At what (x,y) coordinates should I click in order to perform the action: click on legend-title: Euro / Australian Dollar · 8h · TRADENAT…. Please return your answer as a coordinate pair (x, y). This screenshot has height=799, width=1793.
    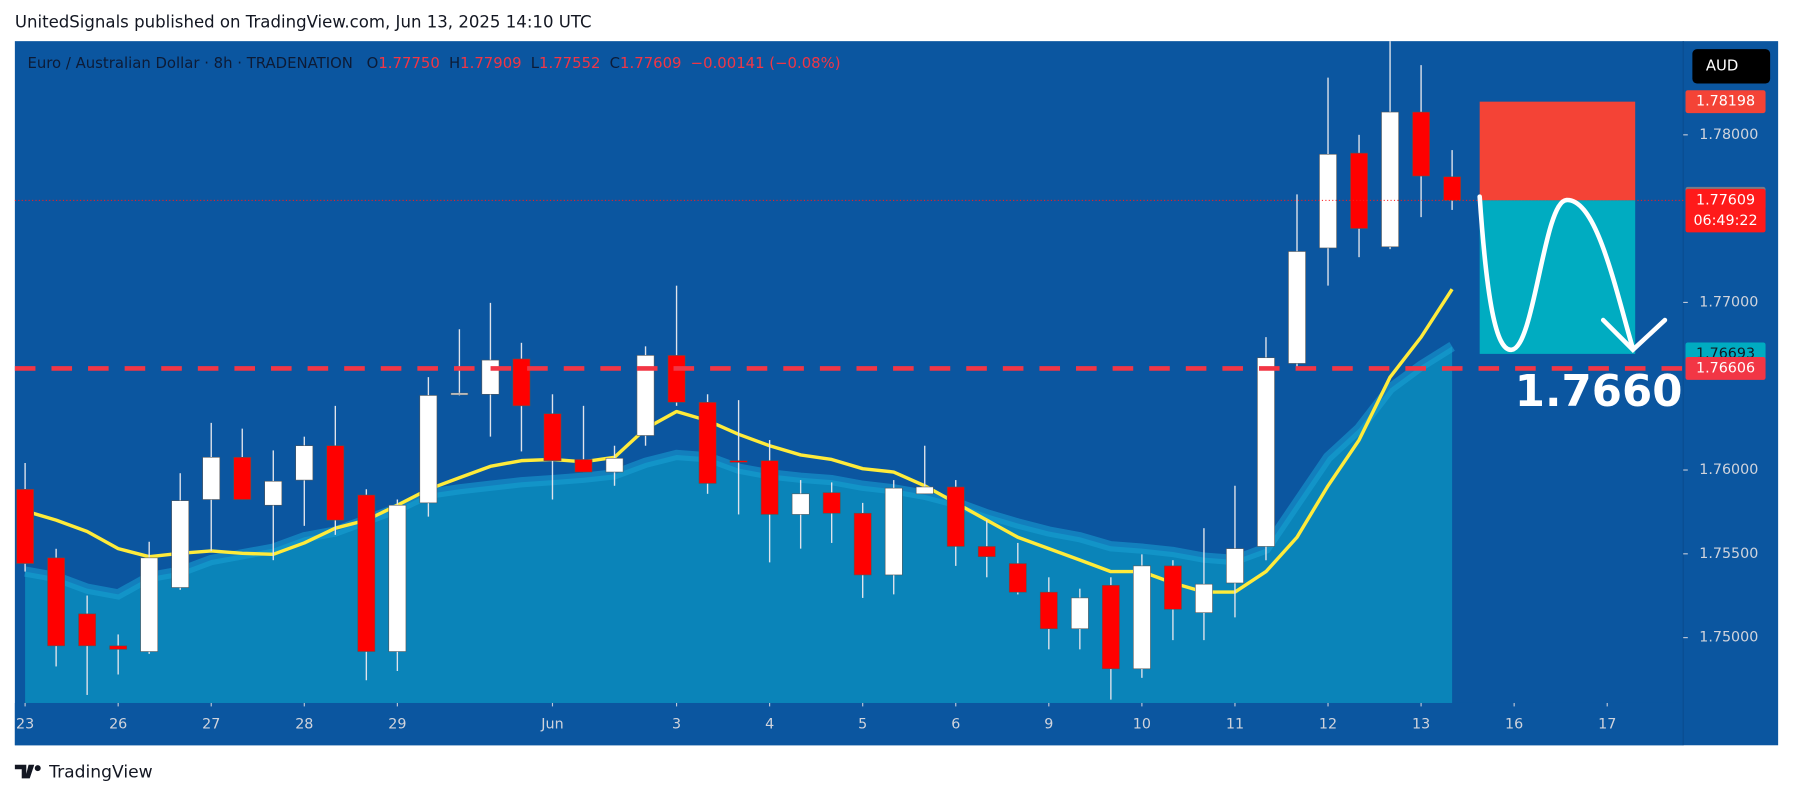
    Looking at the image, I should click on (189, 63).